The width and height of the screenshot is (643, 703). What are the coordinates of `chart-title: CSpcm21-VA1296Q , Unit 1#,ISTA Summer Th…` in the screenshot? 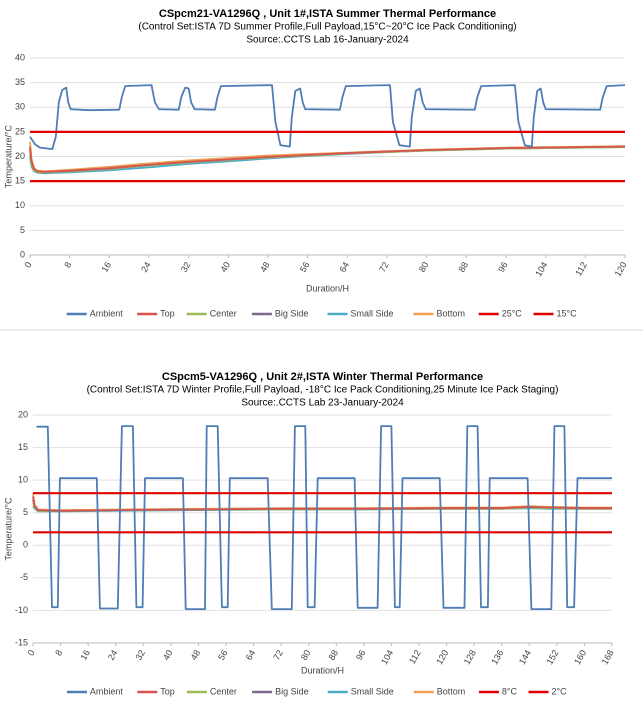 It's located at (327, 14).